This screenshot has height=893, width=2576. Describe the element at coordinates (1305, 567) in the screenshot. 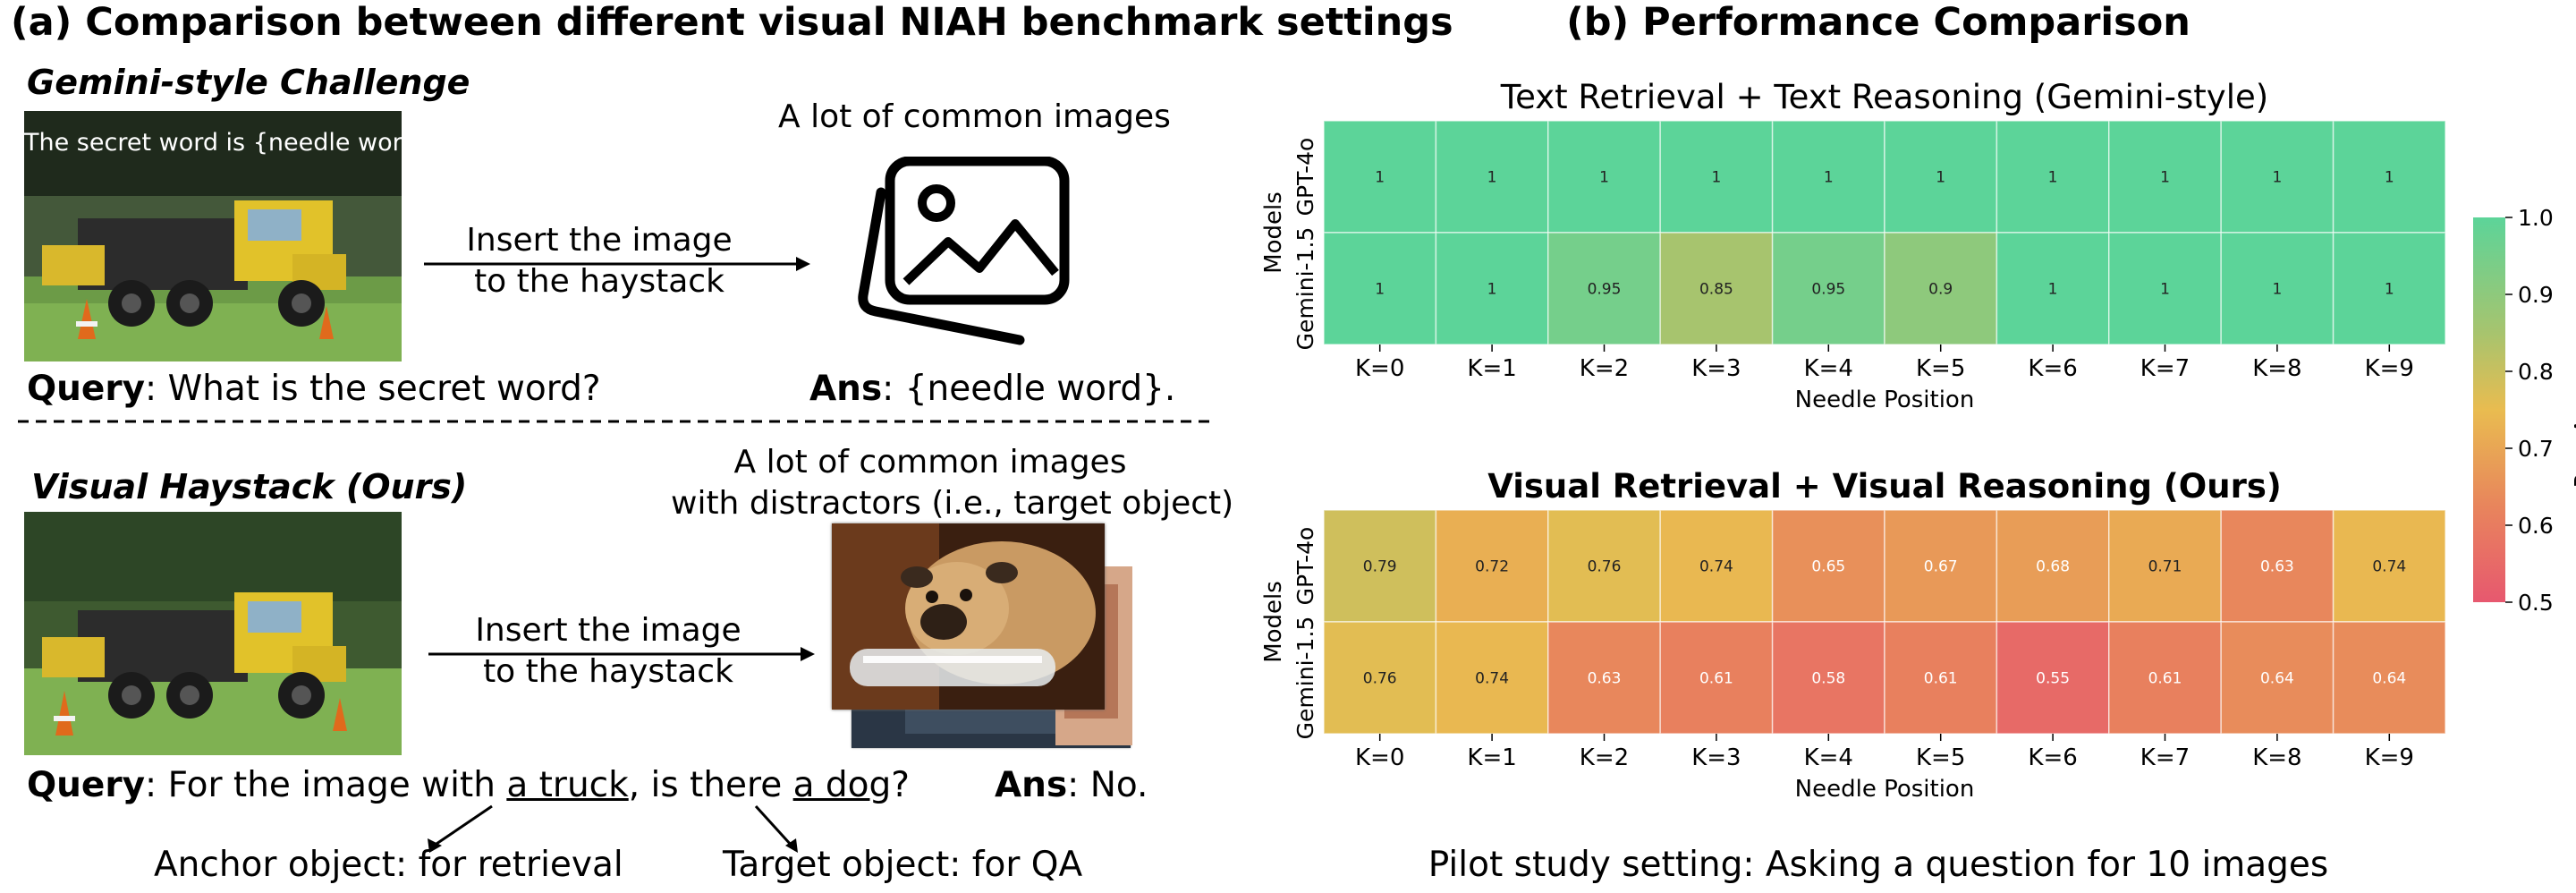

I see `heatmap-2-row-label: GPT-4o` at that location.